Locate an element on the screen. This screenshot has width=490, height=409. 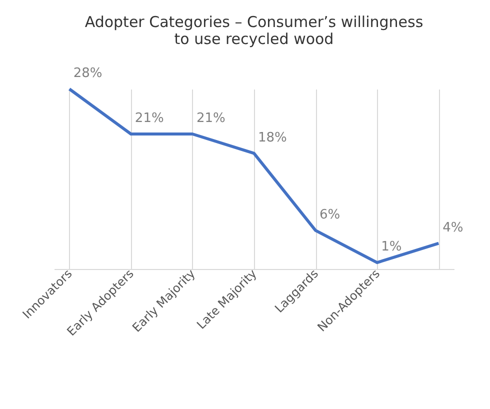
data-label: 1% is located at coordinates (391, 247).